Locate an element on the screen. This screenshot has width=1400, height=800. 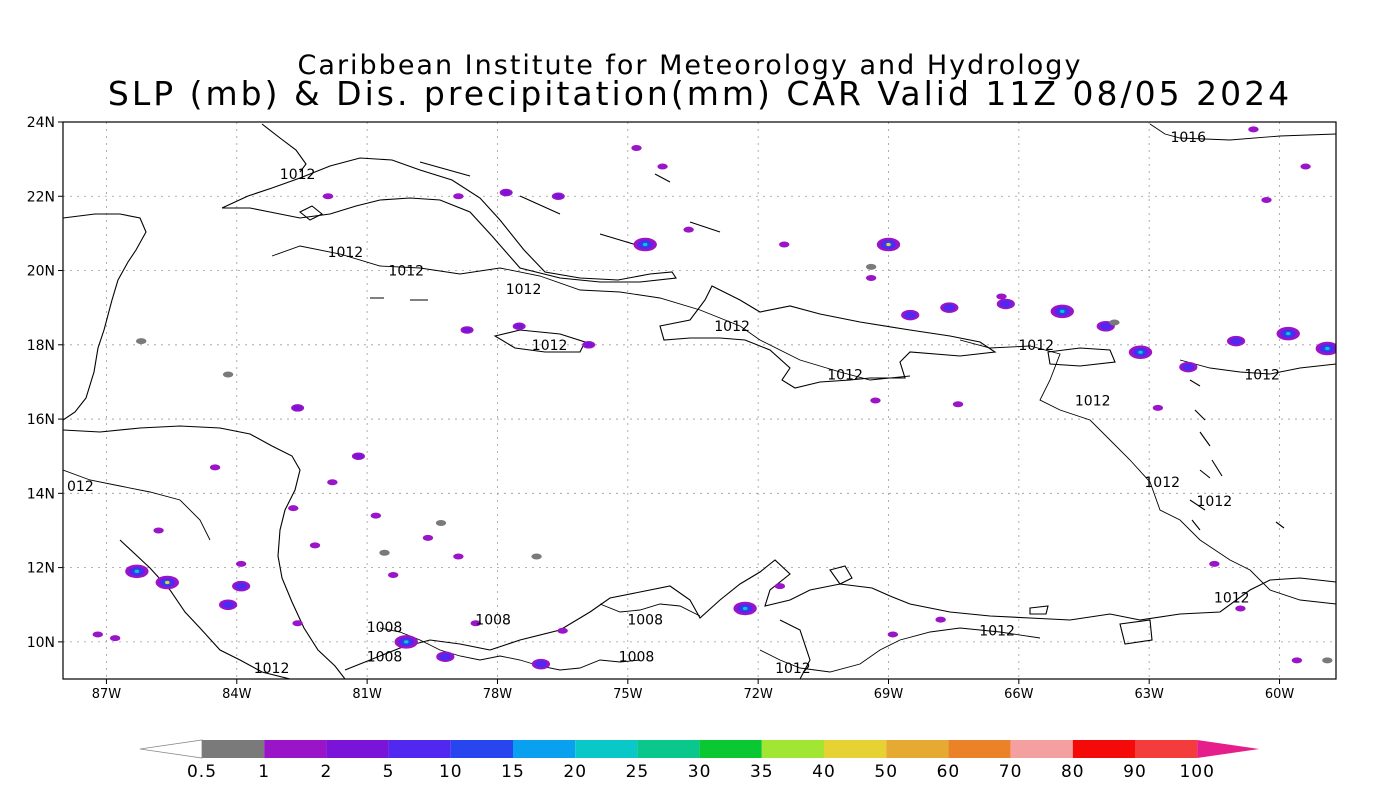
coastline-margarita is located at coordinates (1039, 610).